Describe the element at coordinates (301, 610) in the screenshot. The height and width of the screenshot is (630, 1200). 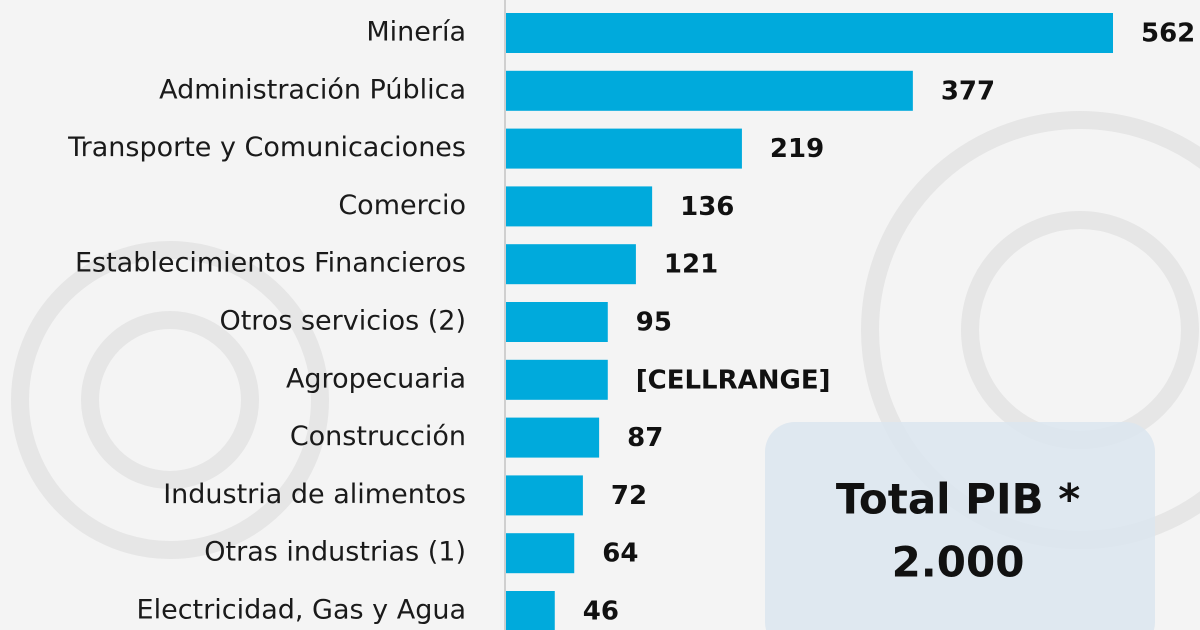
I see `category-label: Electricidad, Gas y Agua` at that location.